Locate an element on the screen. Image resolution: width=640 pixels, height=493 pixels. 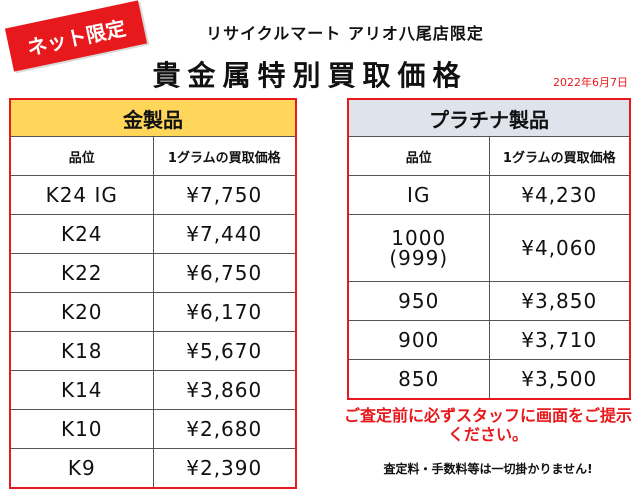
table-row: K18 ¥5,670 is located at coordinates (153, 351).